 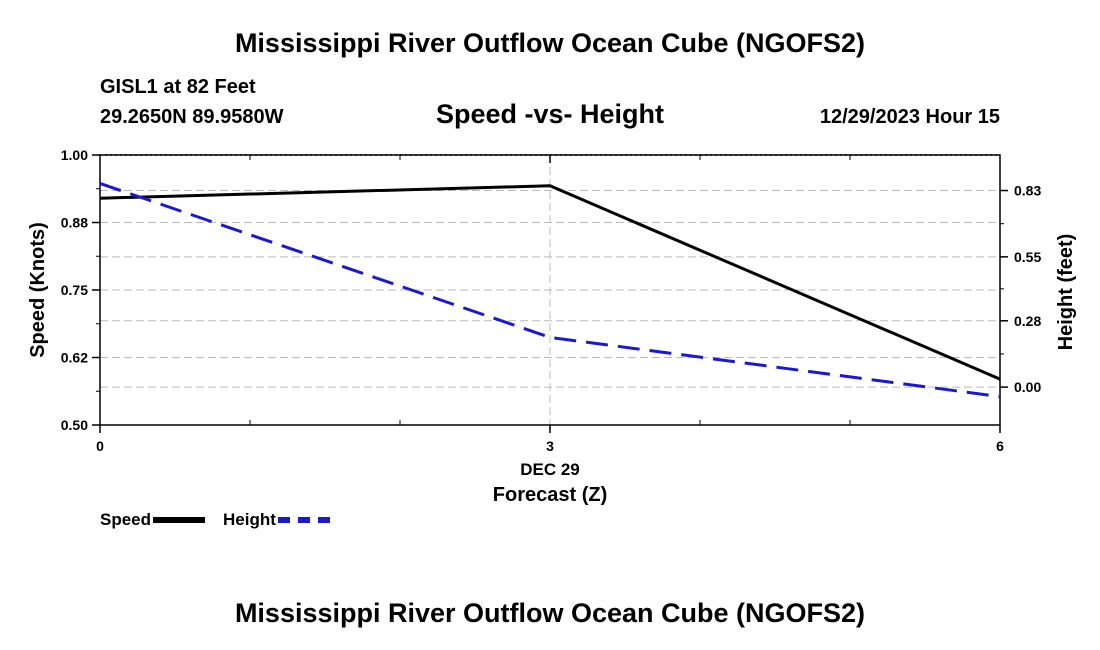 I want to click on x-tick-label-0: 0, so click(x=100, y=446).